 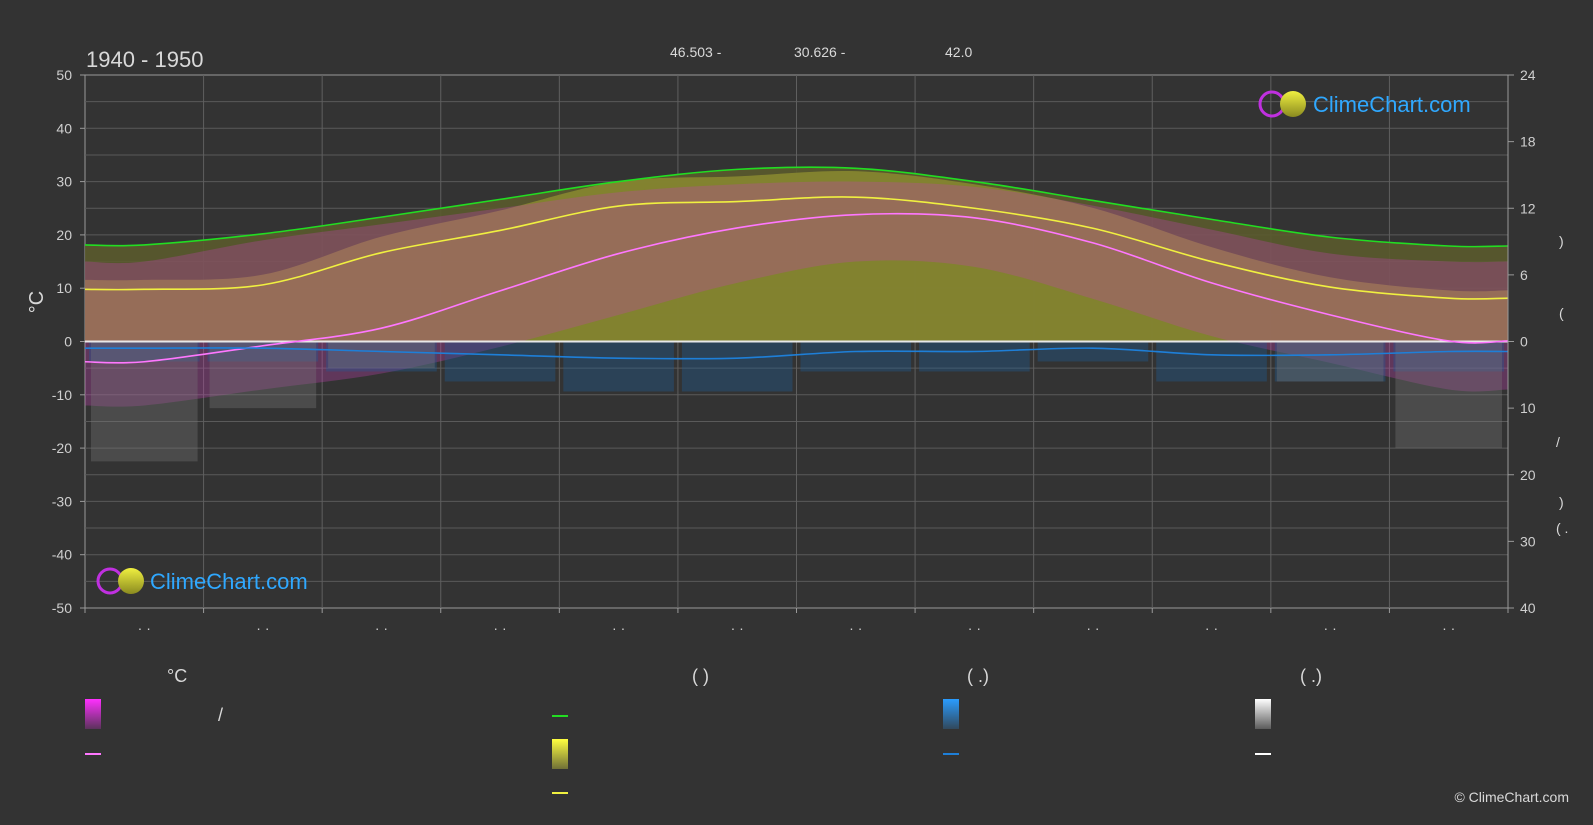 I want to click on right-tick-label-mm: 20, so click(x=1528, y=475).